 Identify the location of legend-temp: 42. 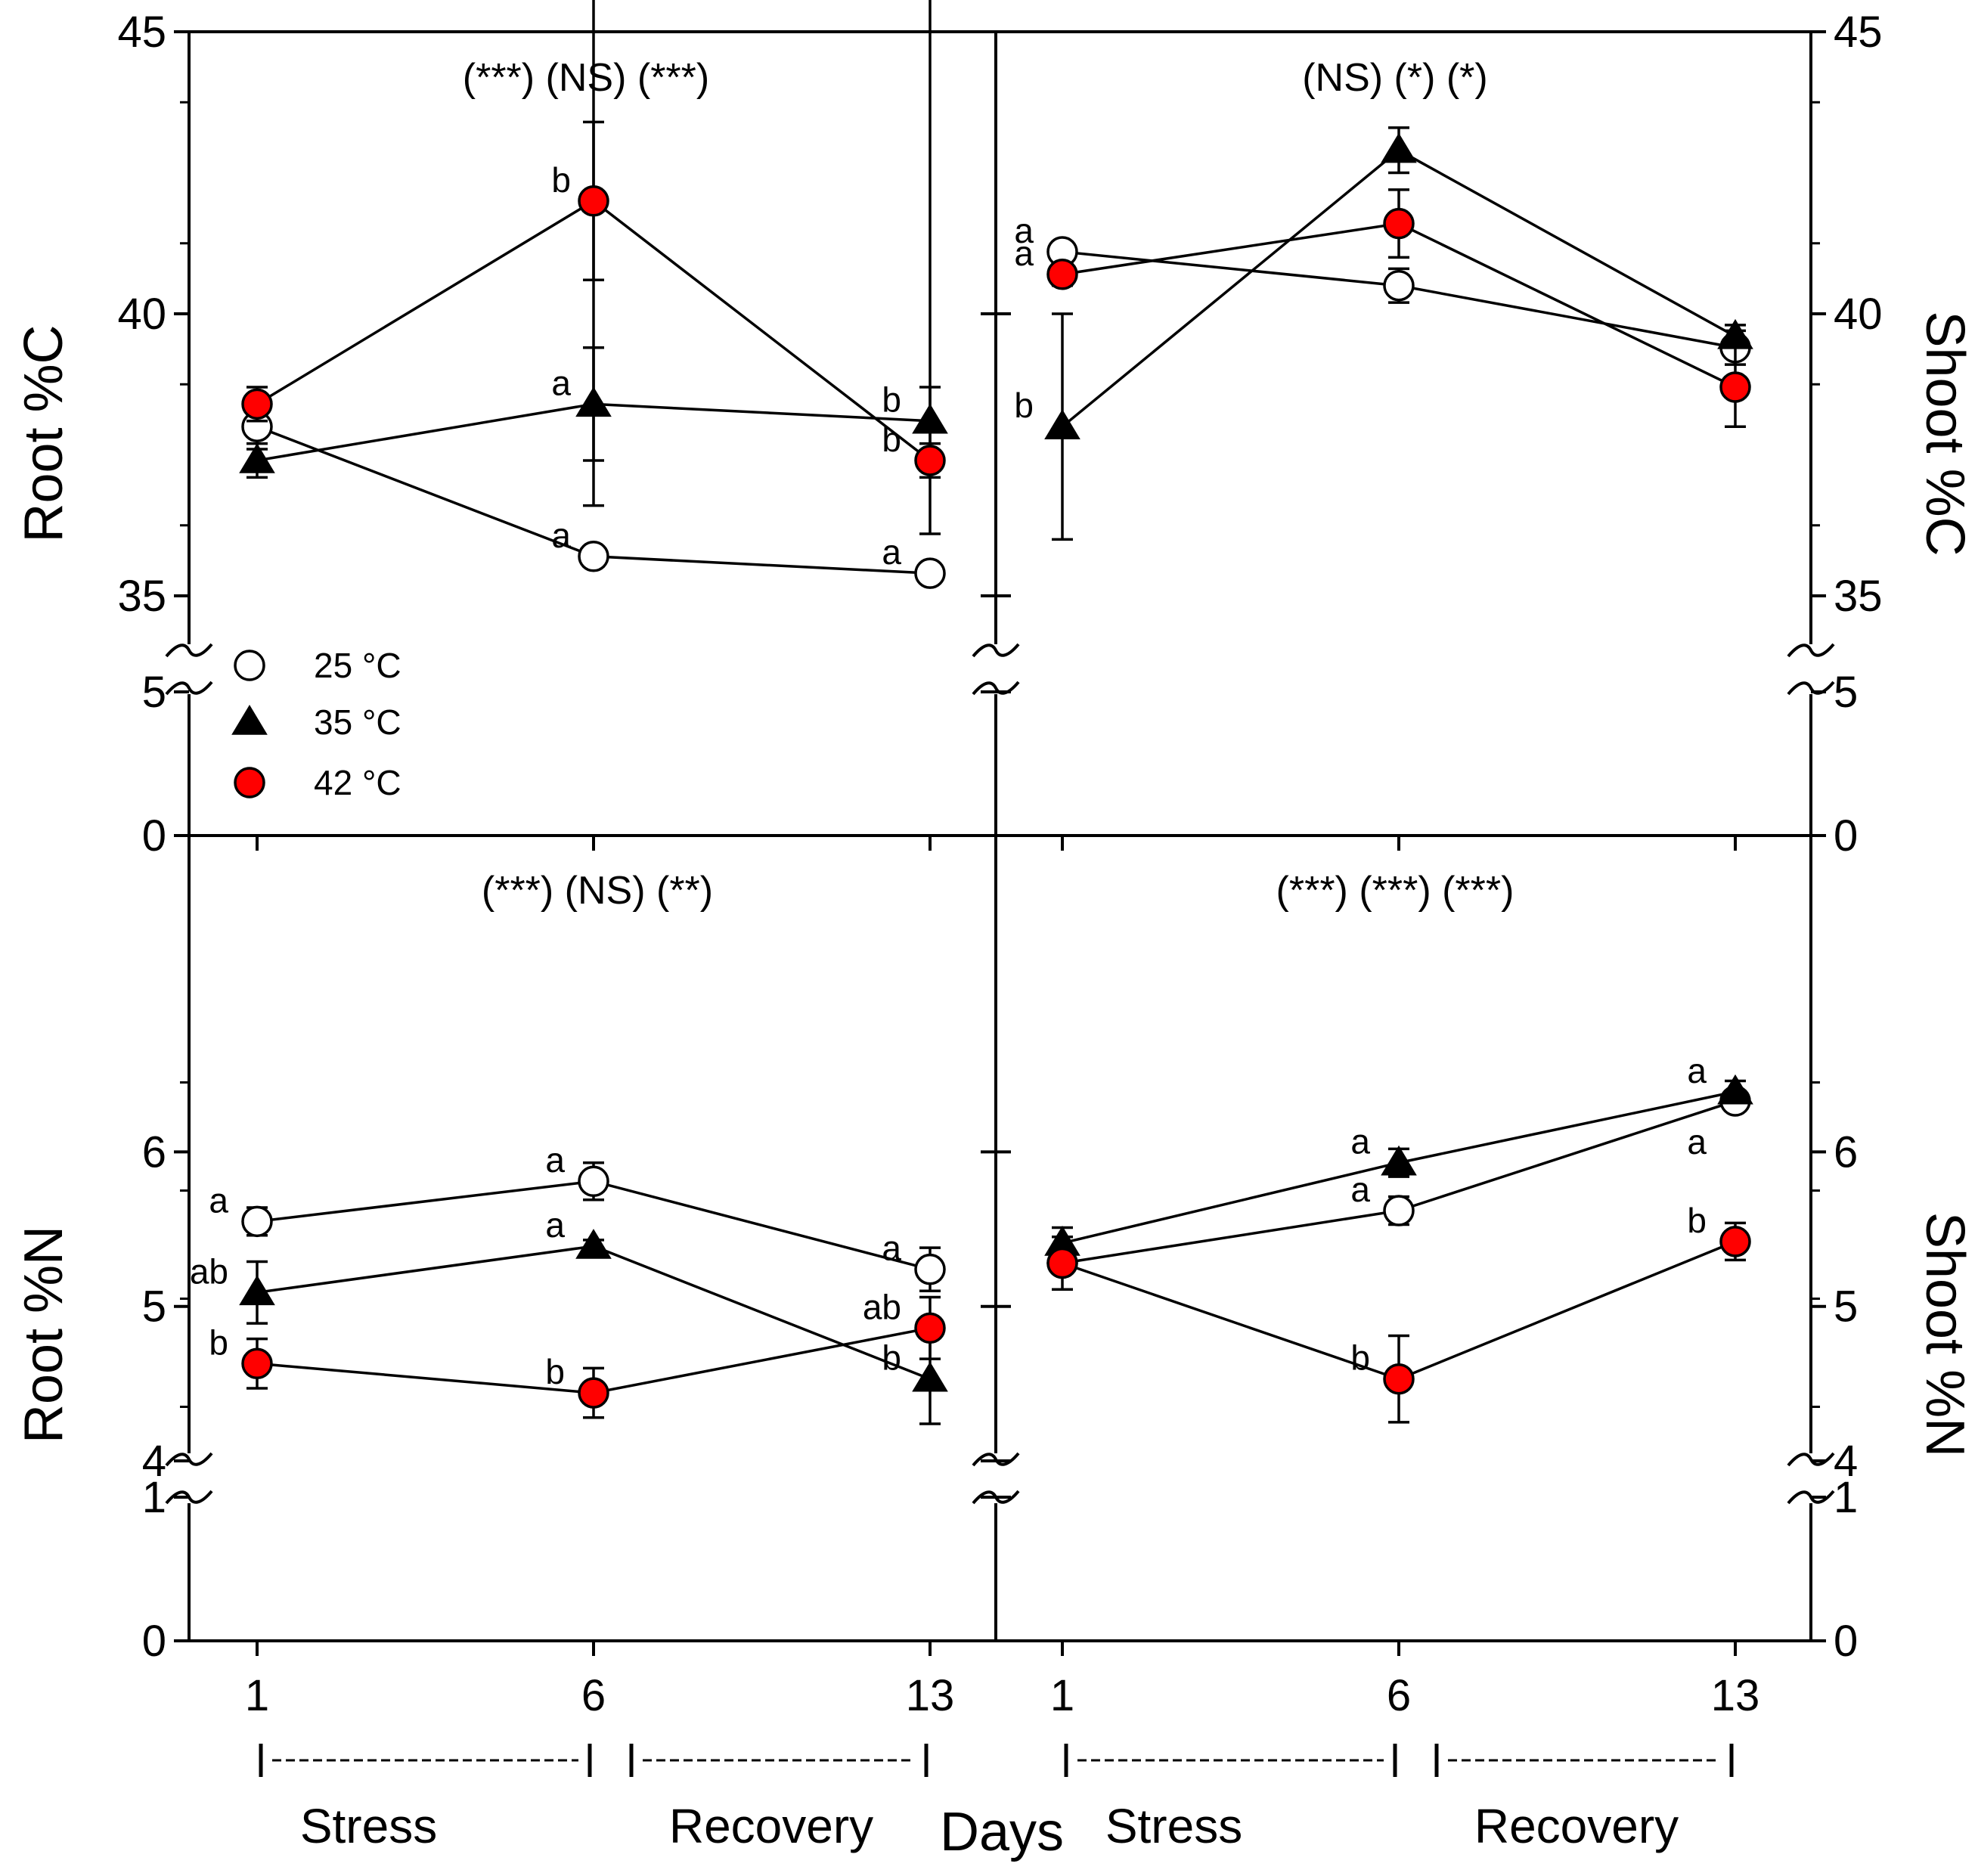
(338, 782).